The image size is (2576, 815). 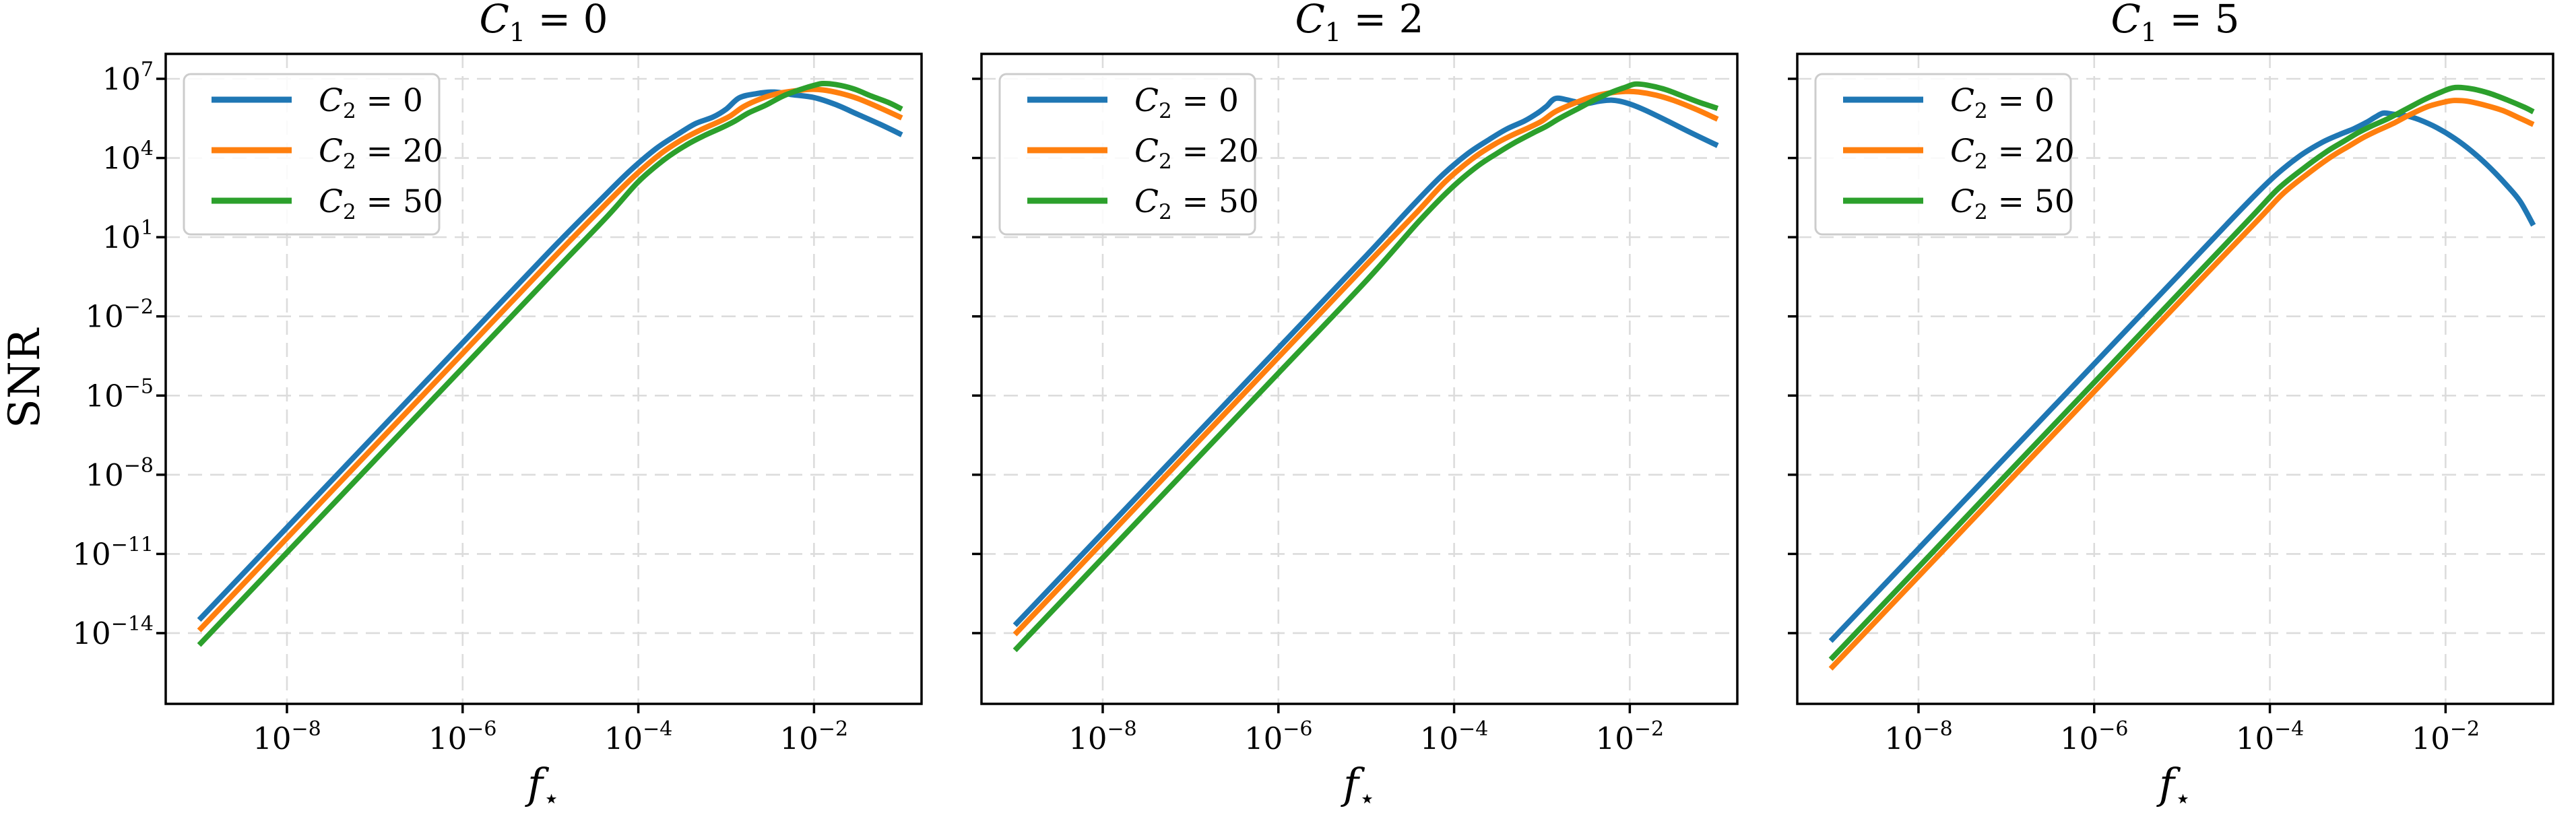 What do you see at coordinates (120, 315) in the screenshot?
I see `y-tick-label: 10⁻²` at bounding box center [120, 315].